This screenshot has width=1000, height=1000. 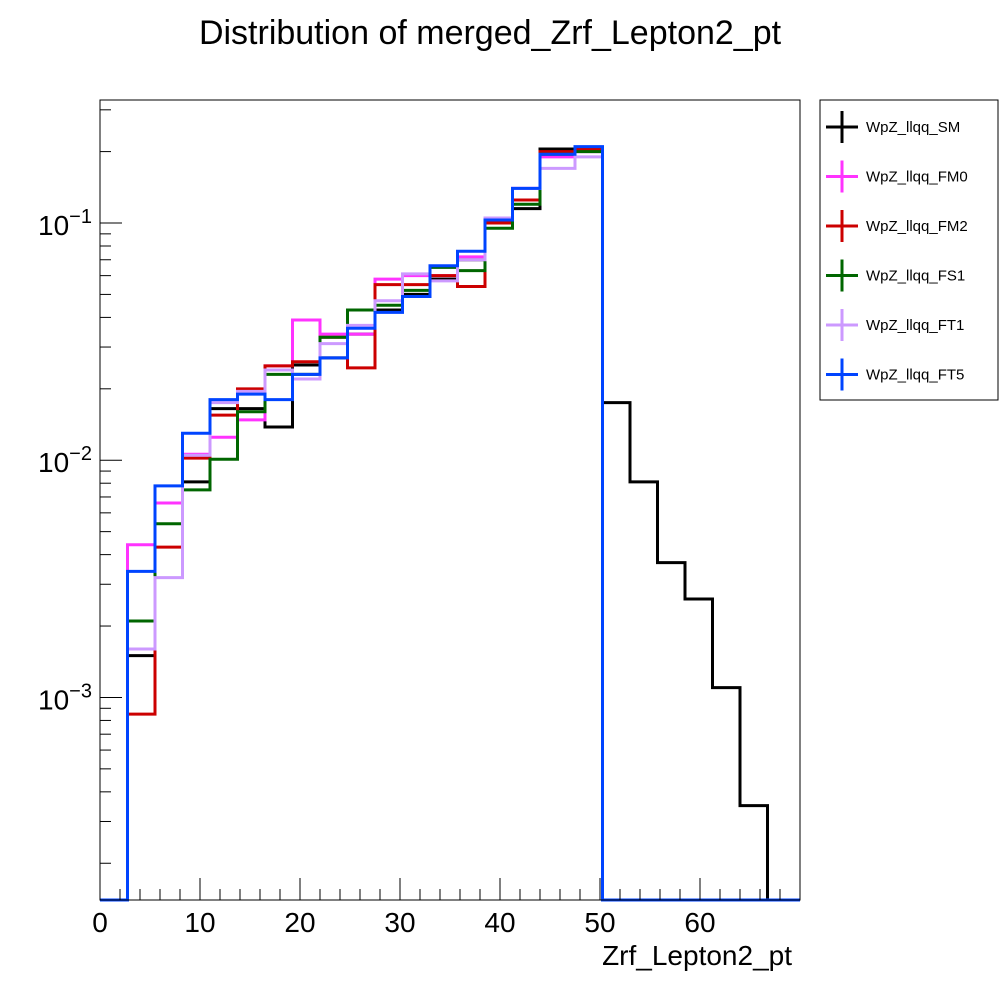 What do you see at coordinates (100, 922) in the screenshot?
I see `x-tick-label: 0` at bounding box center [100, 922].